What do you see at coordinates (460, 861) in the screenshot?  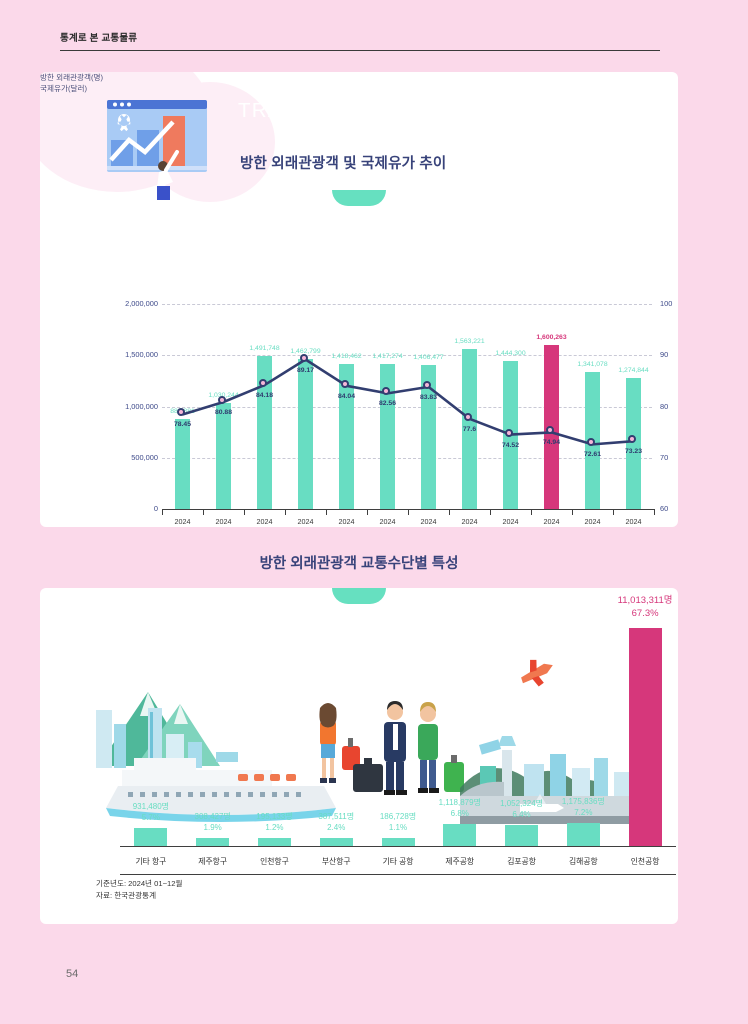 I see `x-tick-label: 제주공항` at bounding box center [460, 861].